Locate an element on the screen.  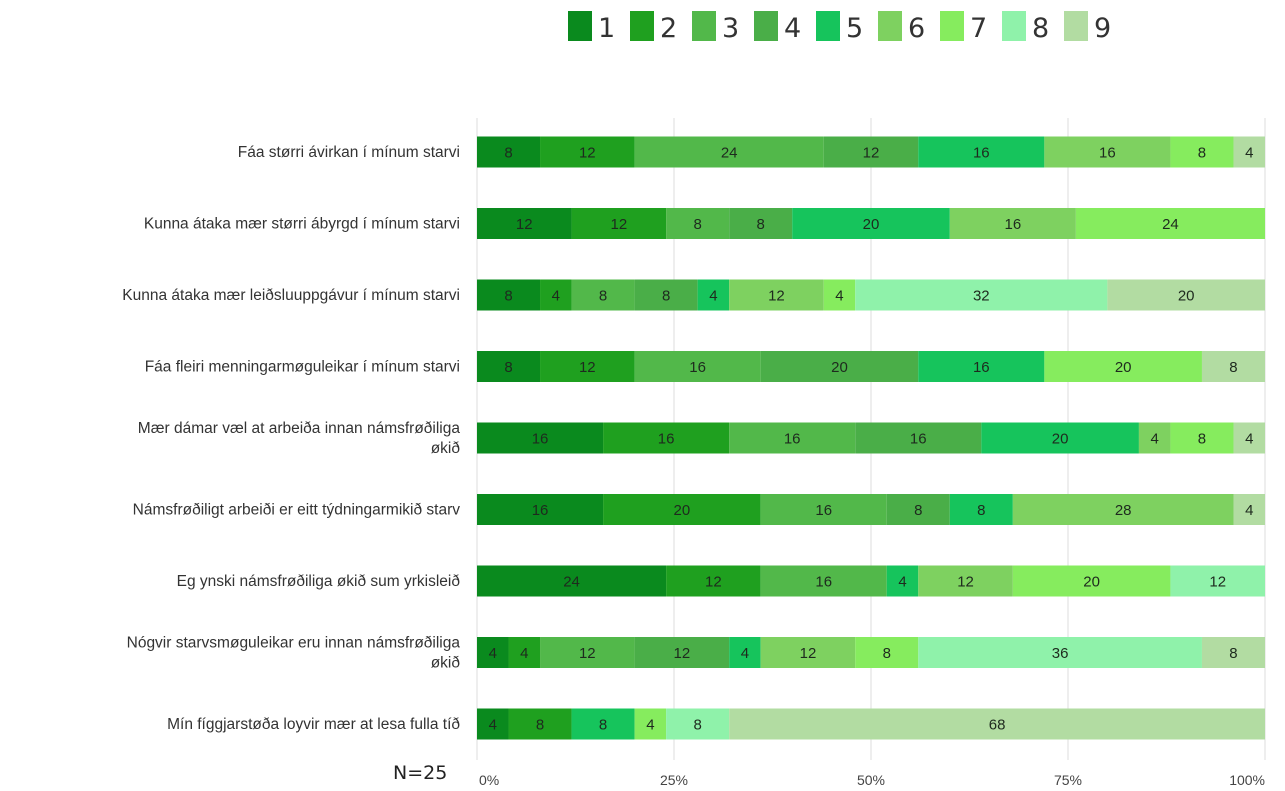
data-label-row8-series7: 4 is located at coordinates (650, 725).